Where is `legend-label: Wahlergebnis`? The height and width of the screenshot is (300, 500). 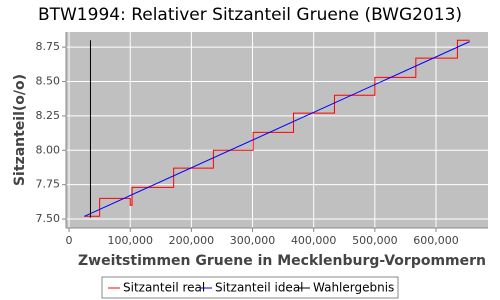
legend-label: Wahlergebnis is located at coordinates (353, 288).